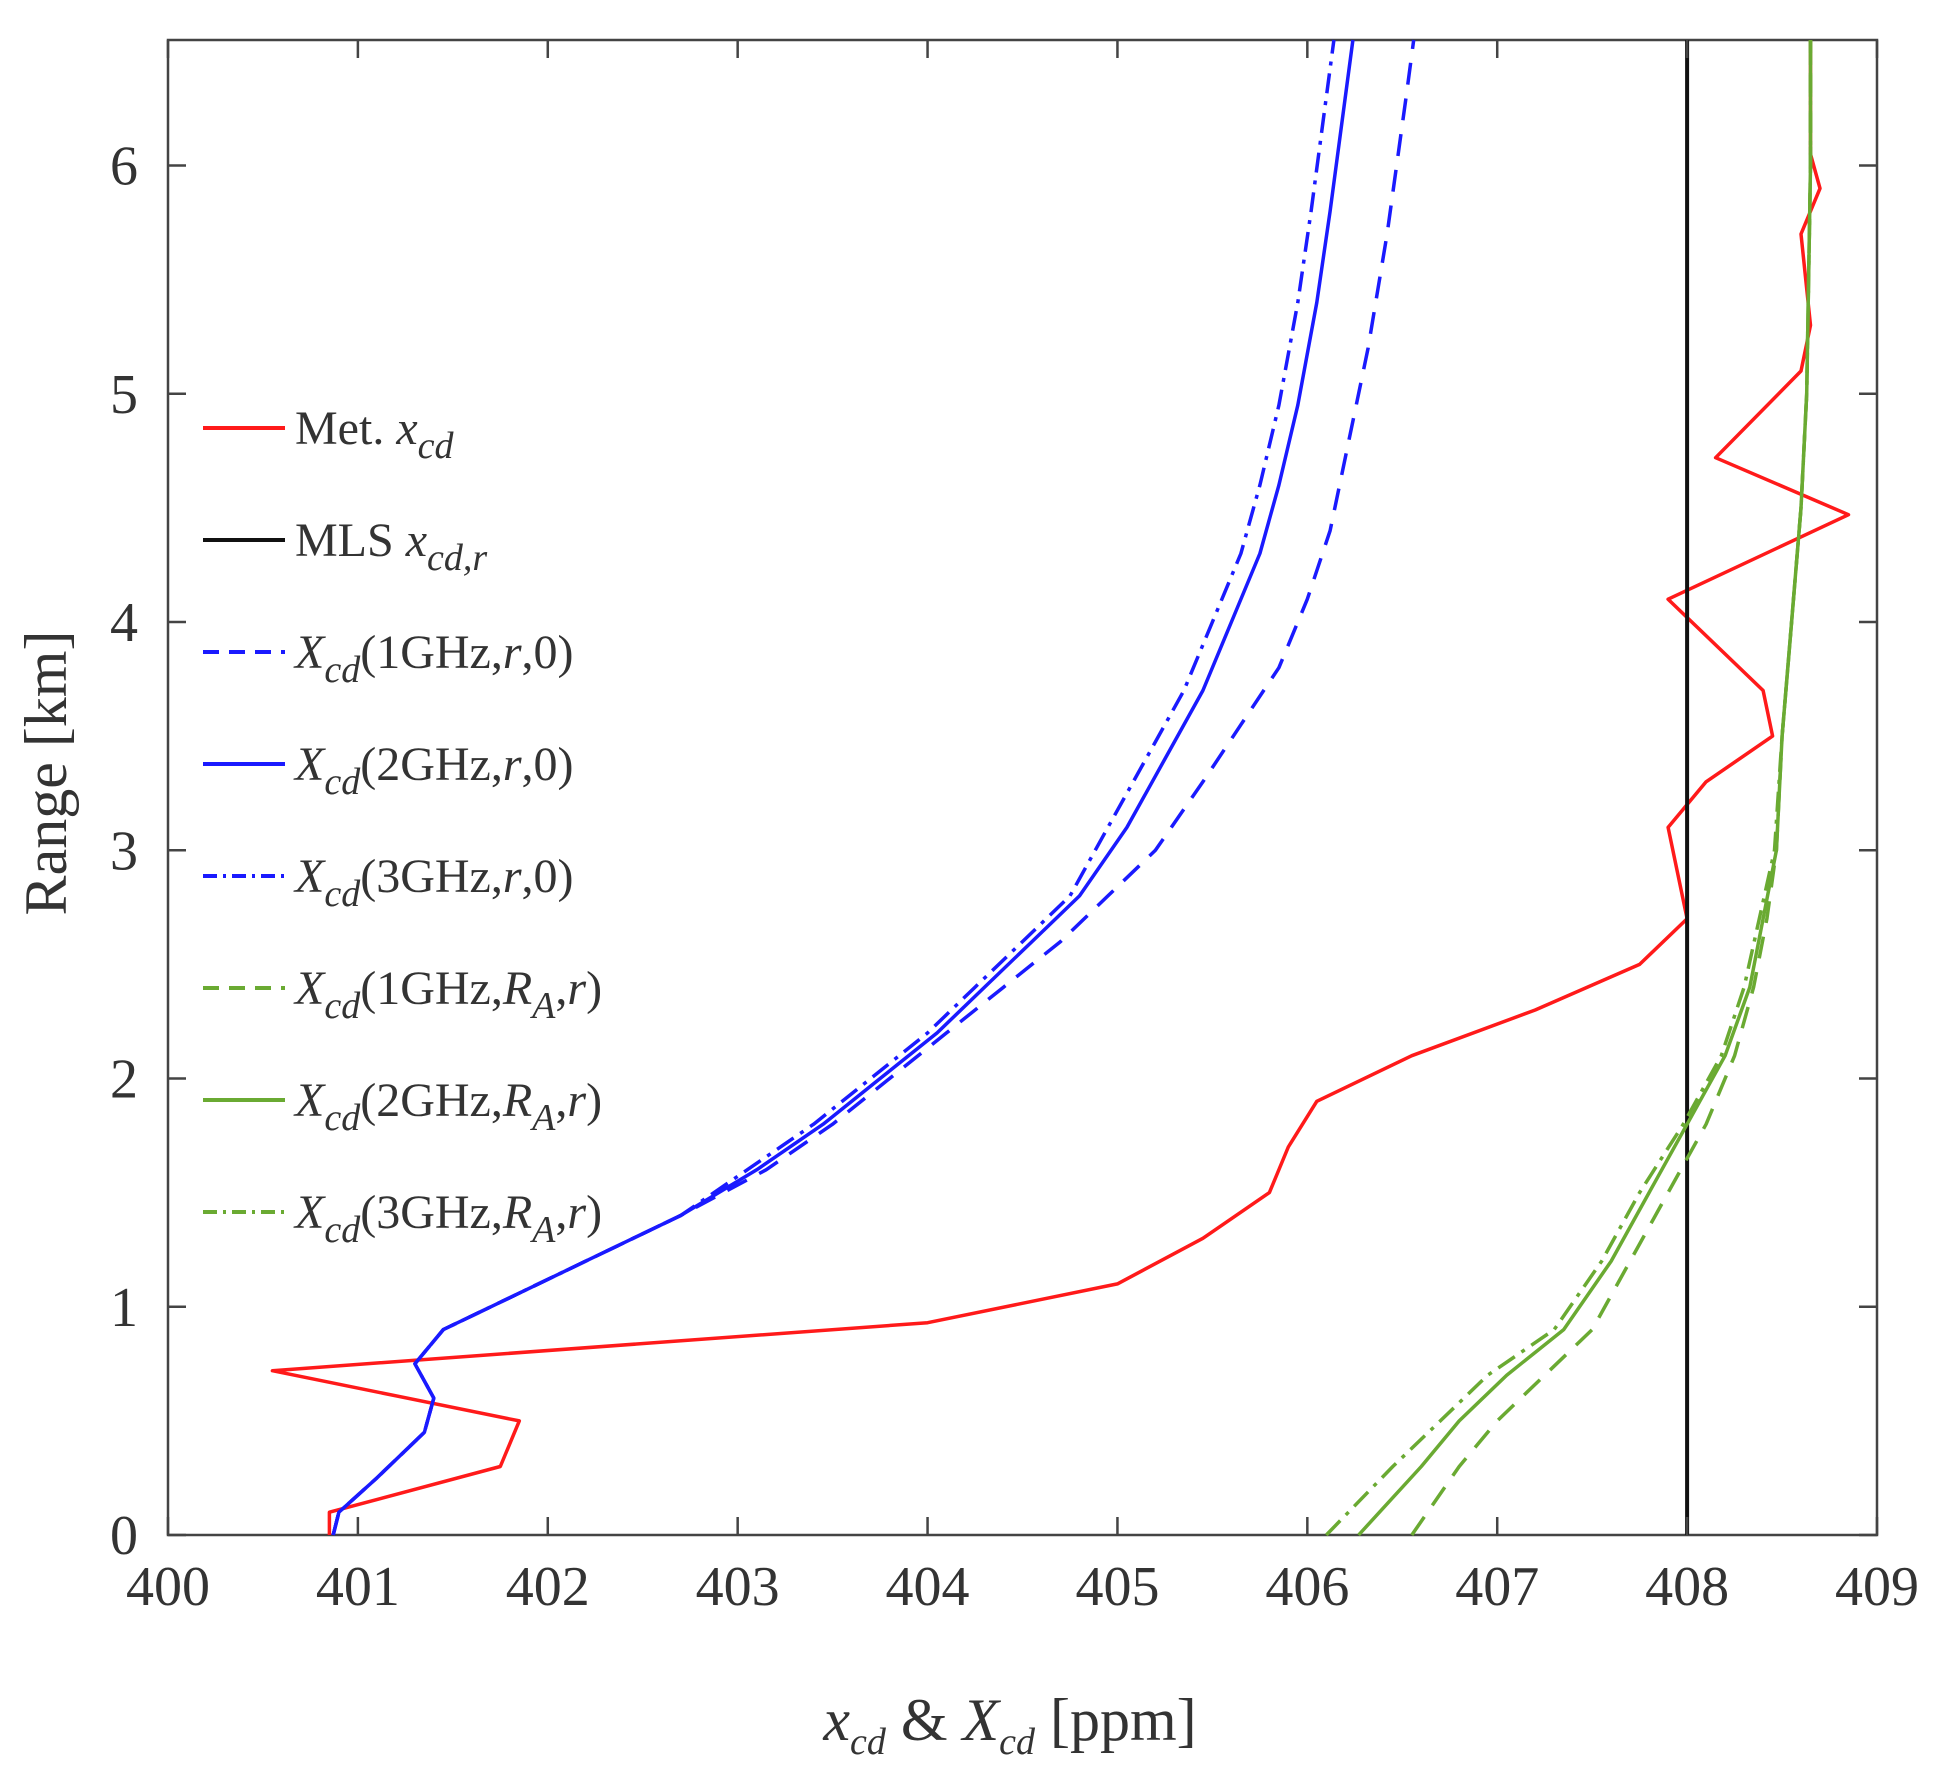 This screenshot has height=1765, width=1942. I want to click on x-tick-label: 408, so click(1687, 1587).